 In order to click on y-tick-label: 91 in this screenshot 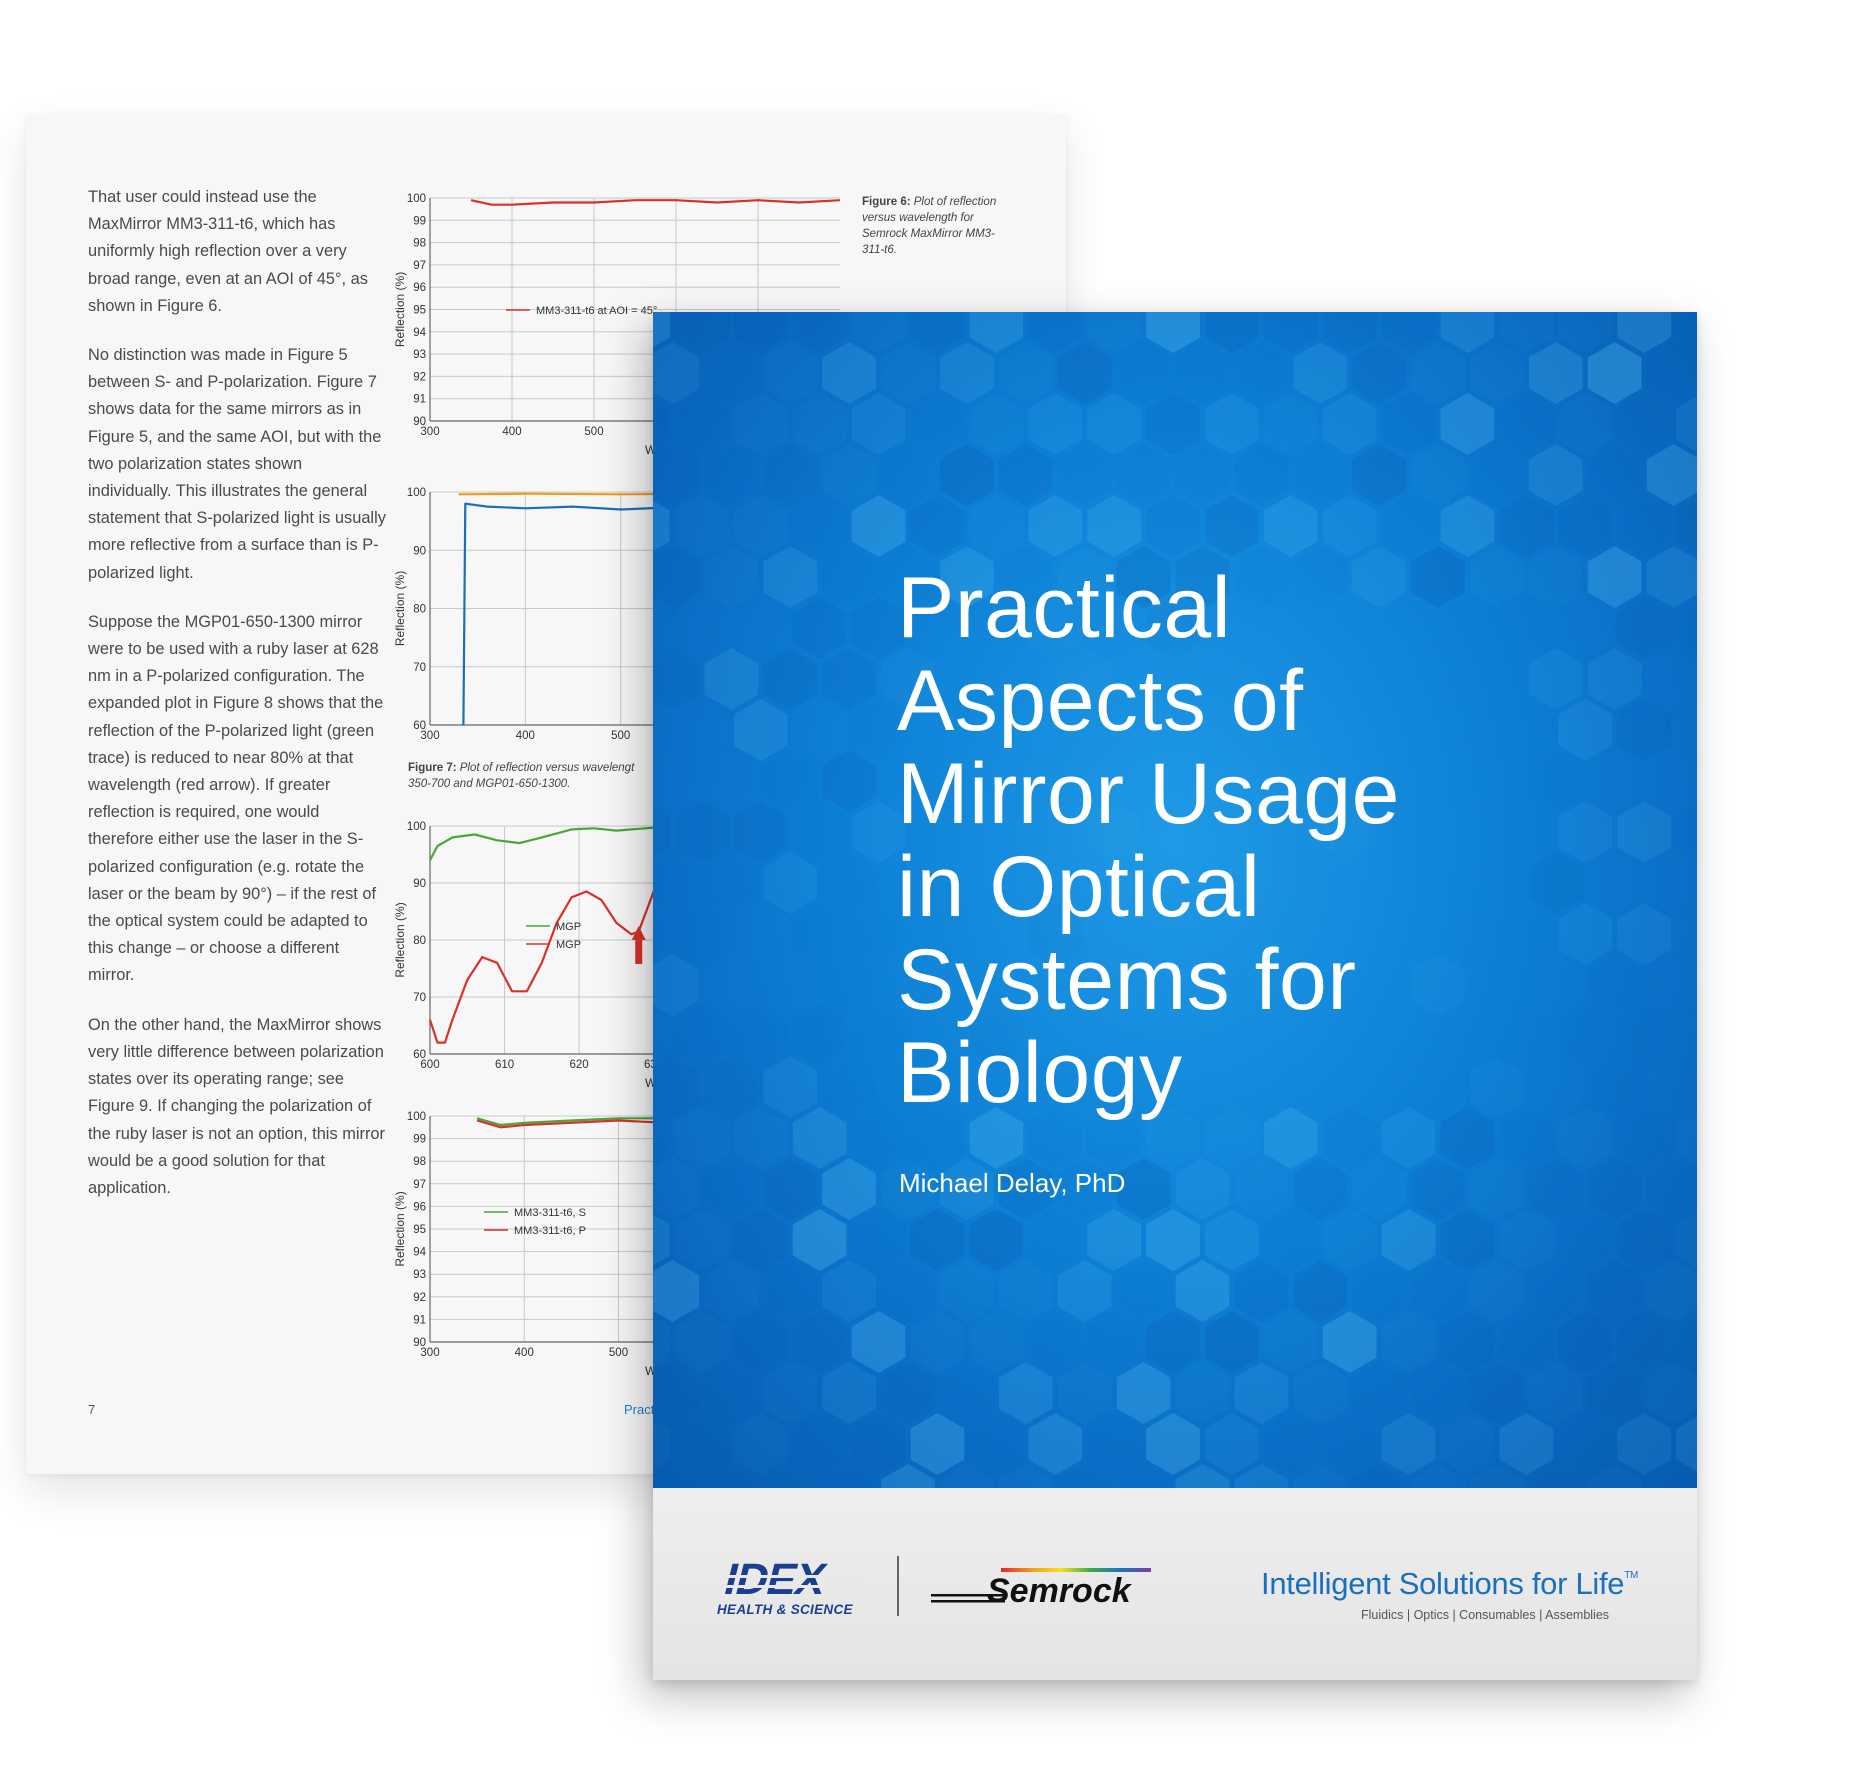, I will do `click(419, 1320)`.